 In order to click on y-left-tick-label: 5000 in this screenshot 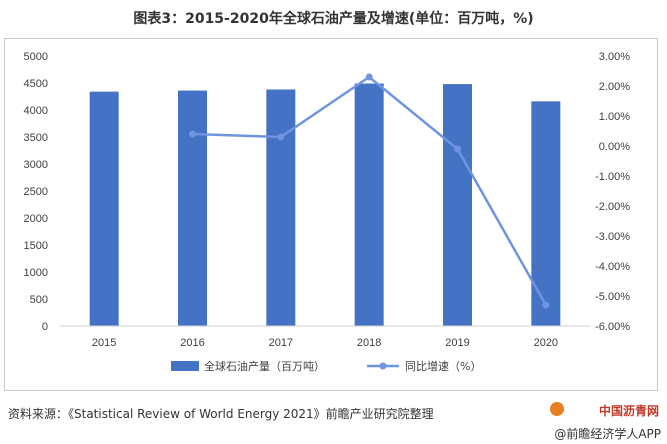, I will do `click(36, 57)`.